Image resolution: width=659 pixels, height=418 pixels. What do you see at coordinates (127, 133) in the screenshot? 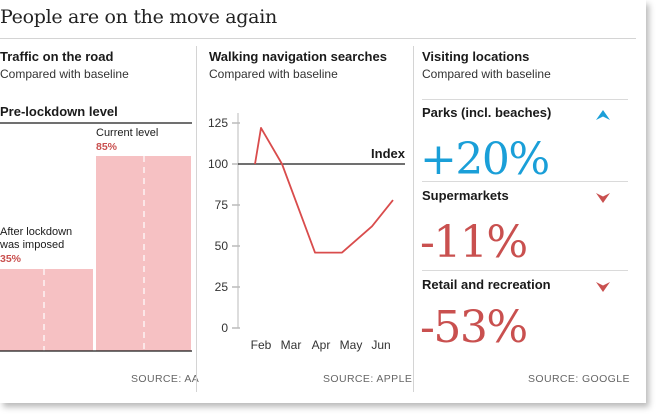
I see `current-level-label: Current level` at bounding box center [127, 133].